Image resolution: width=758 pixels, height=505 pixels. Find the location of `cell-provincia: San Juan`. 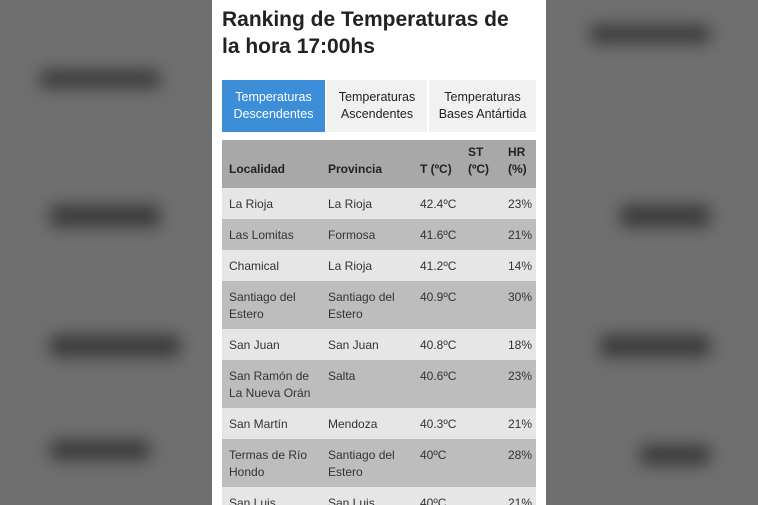

cell-provincia: San Juan is located at coordinates (367, 344).